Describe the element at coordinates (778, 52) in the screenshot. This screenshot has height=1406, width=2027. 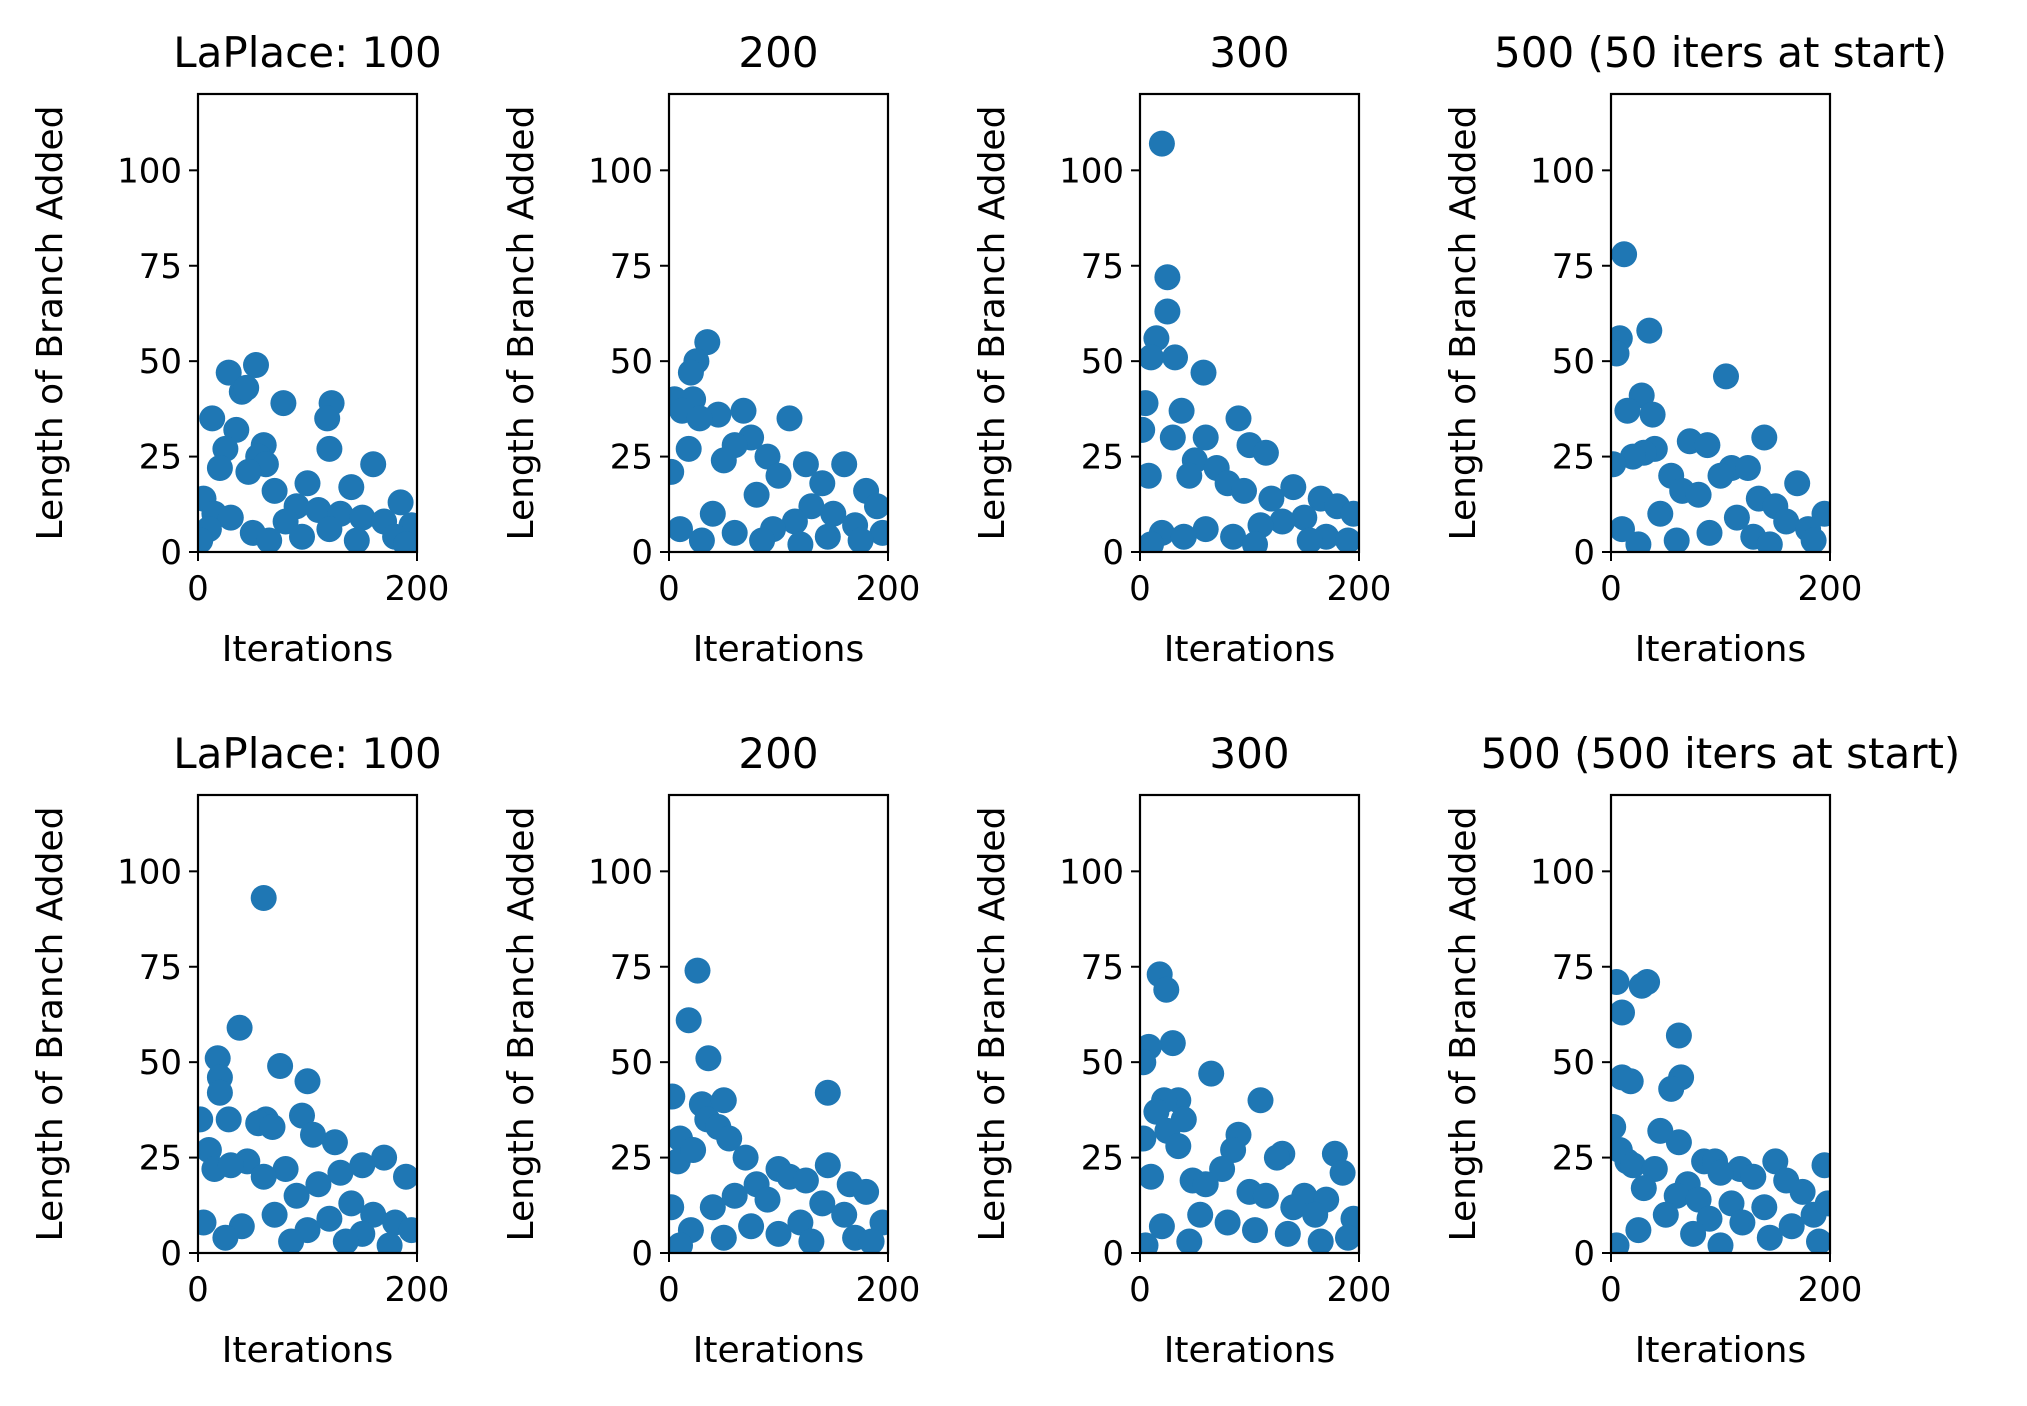
I see `subplot-title: 200` at that location.